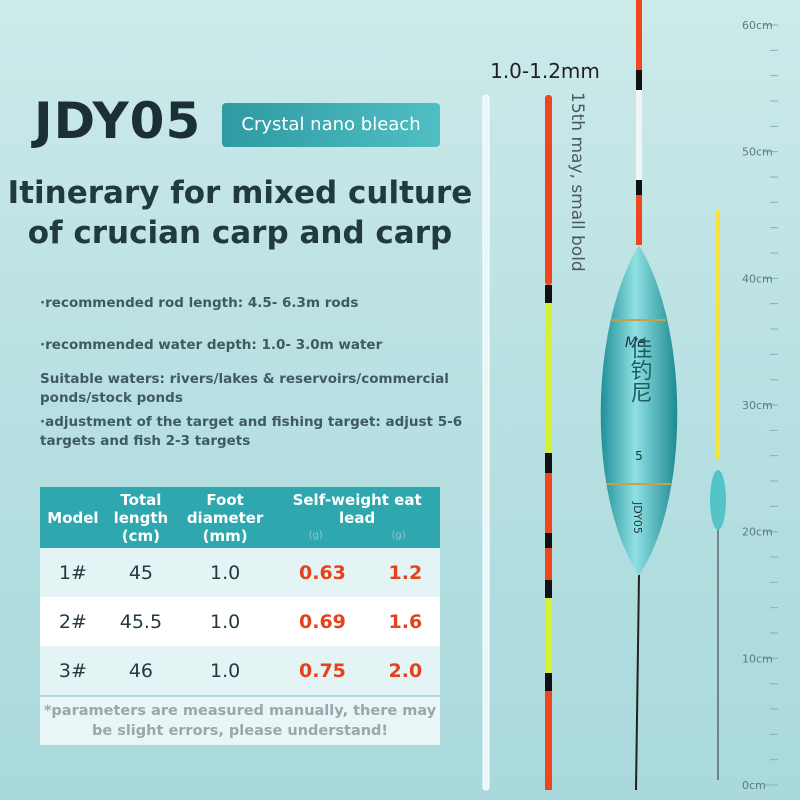  Describe the element at coordinates (141, 535) in the screenshot. I see `header-line: (cm)` at that location.